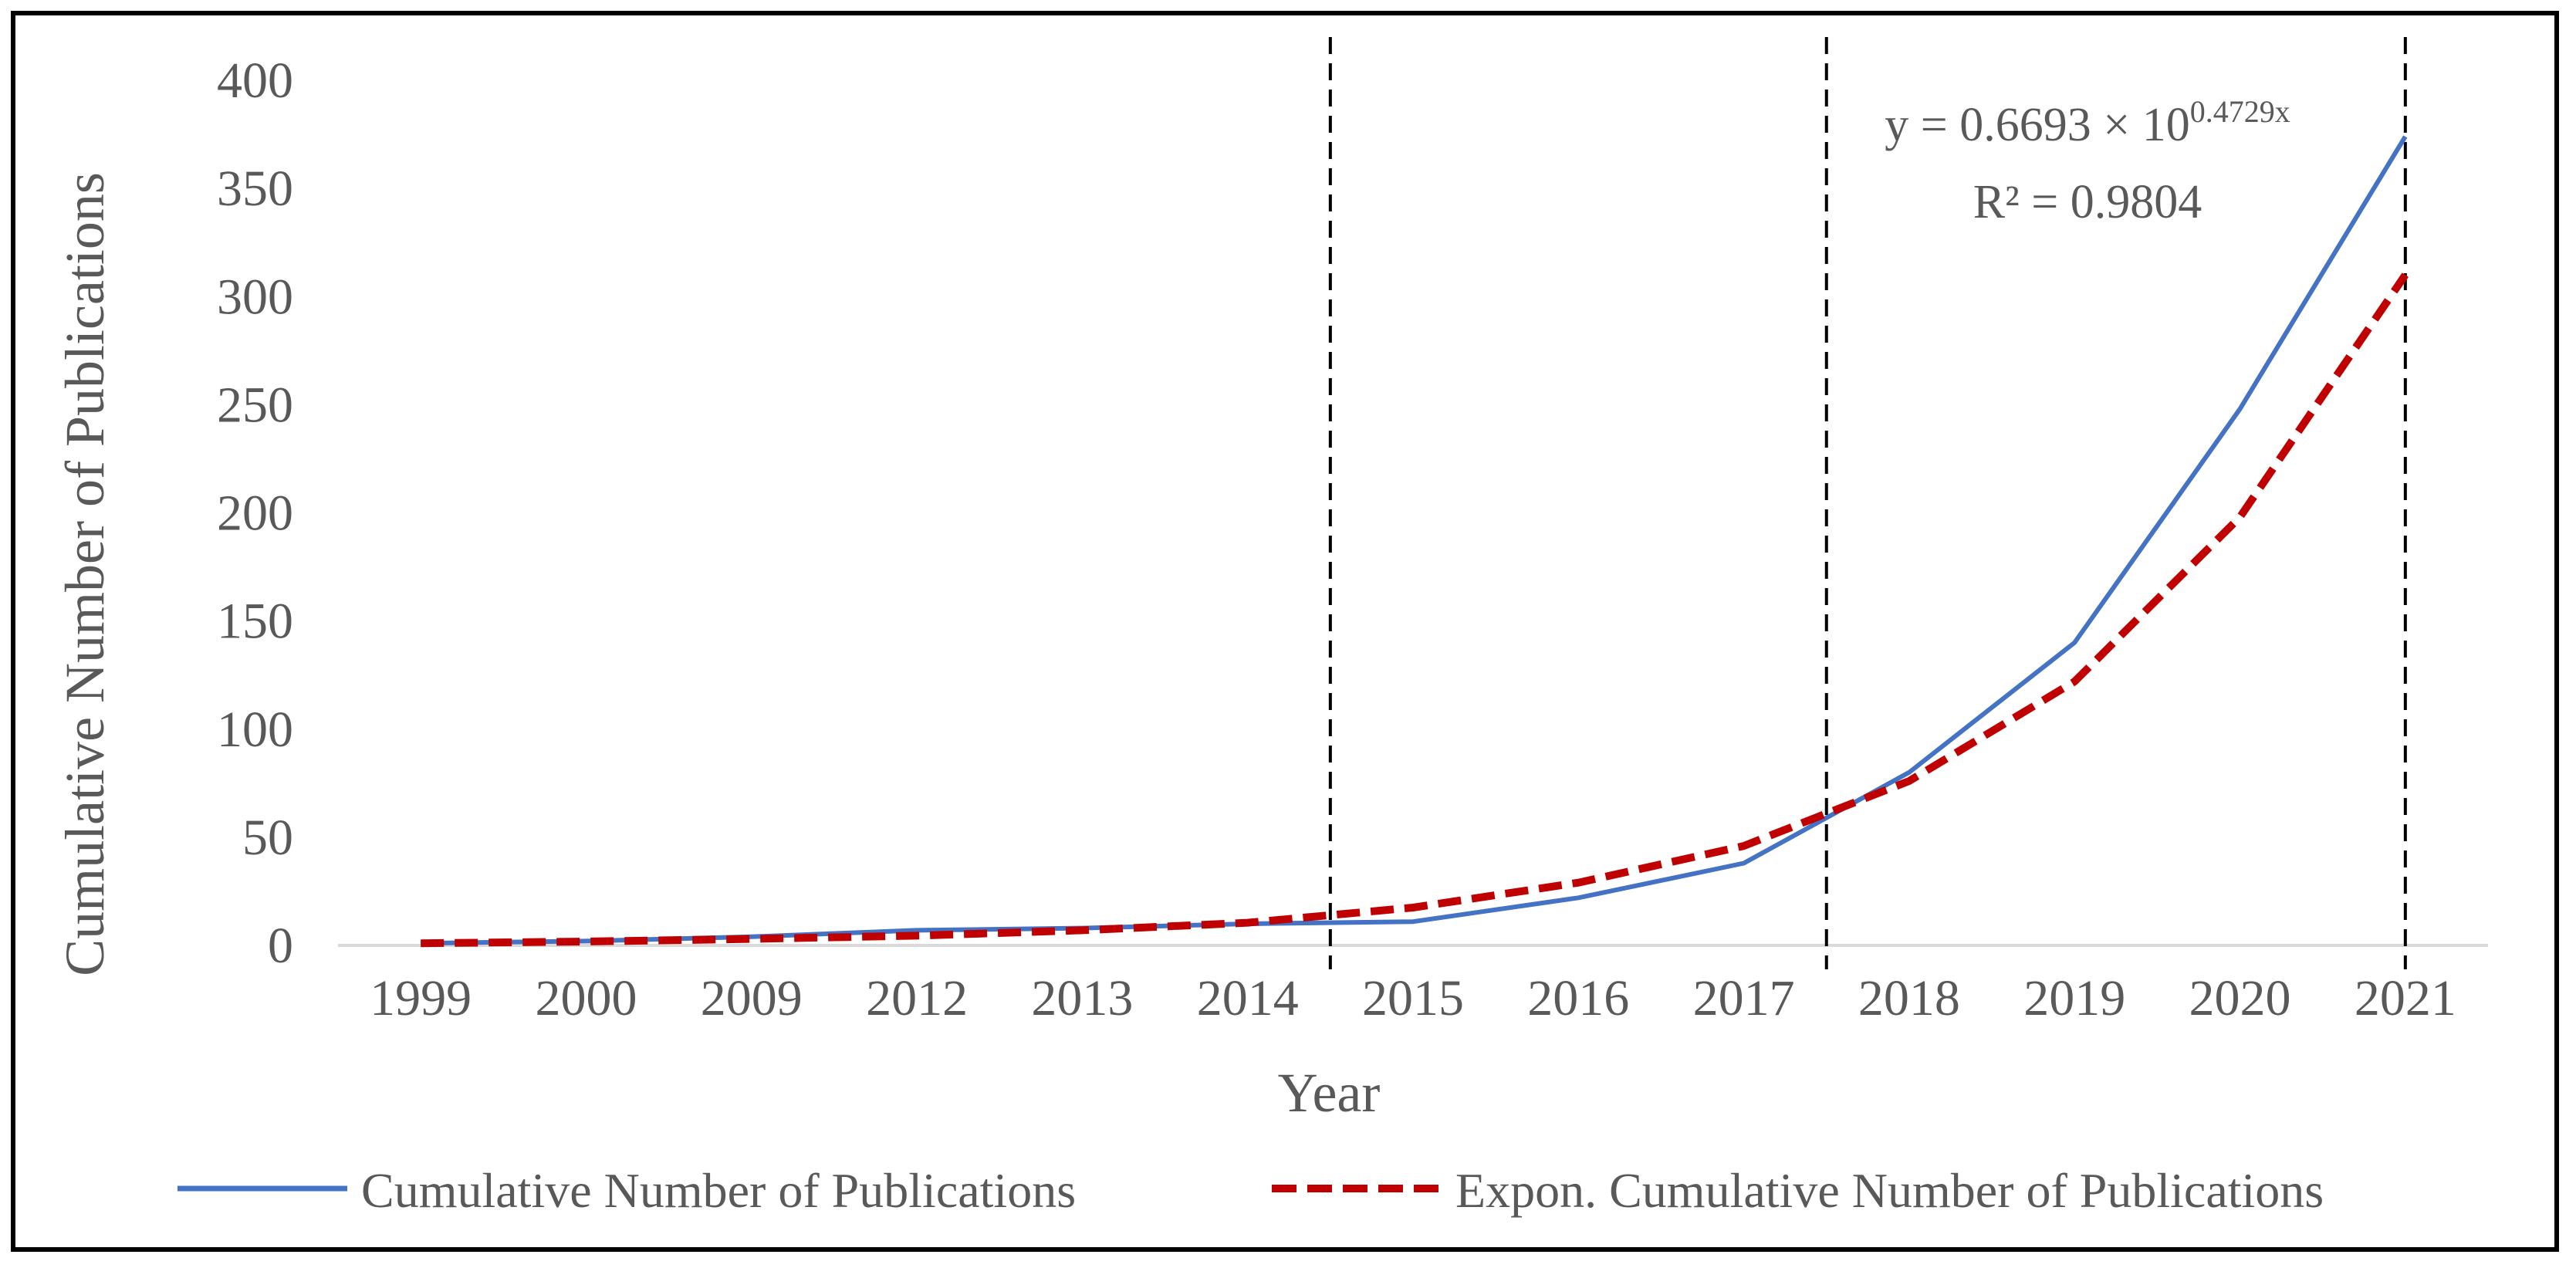 The image size is (2576, 1268). What do you see at coordinates (255, 297) in the screenshot?
I see `y-tick-label: 300` at bounding box center [255, 297].